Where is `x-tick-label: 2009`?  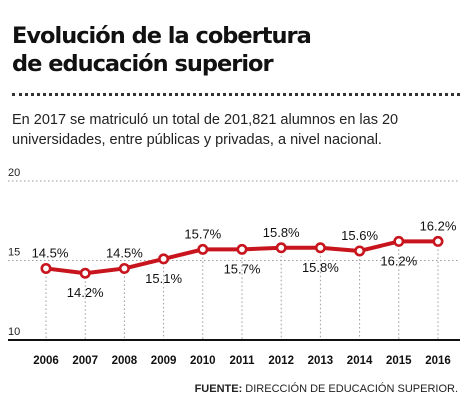
x-tick-label: 2009 is located at coordinates (164, 361).